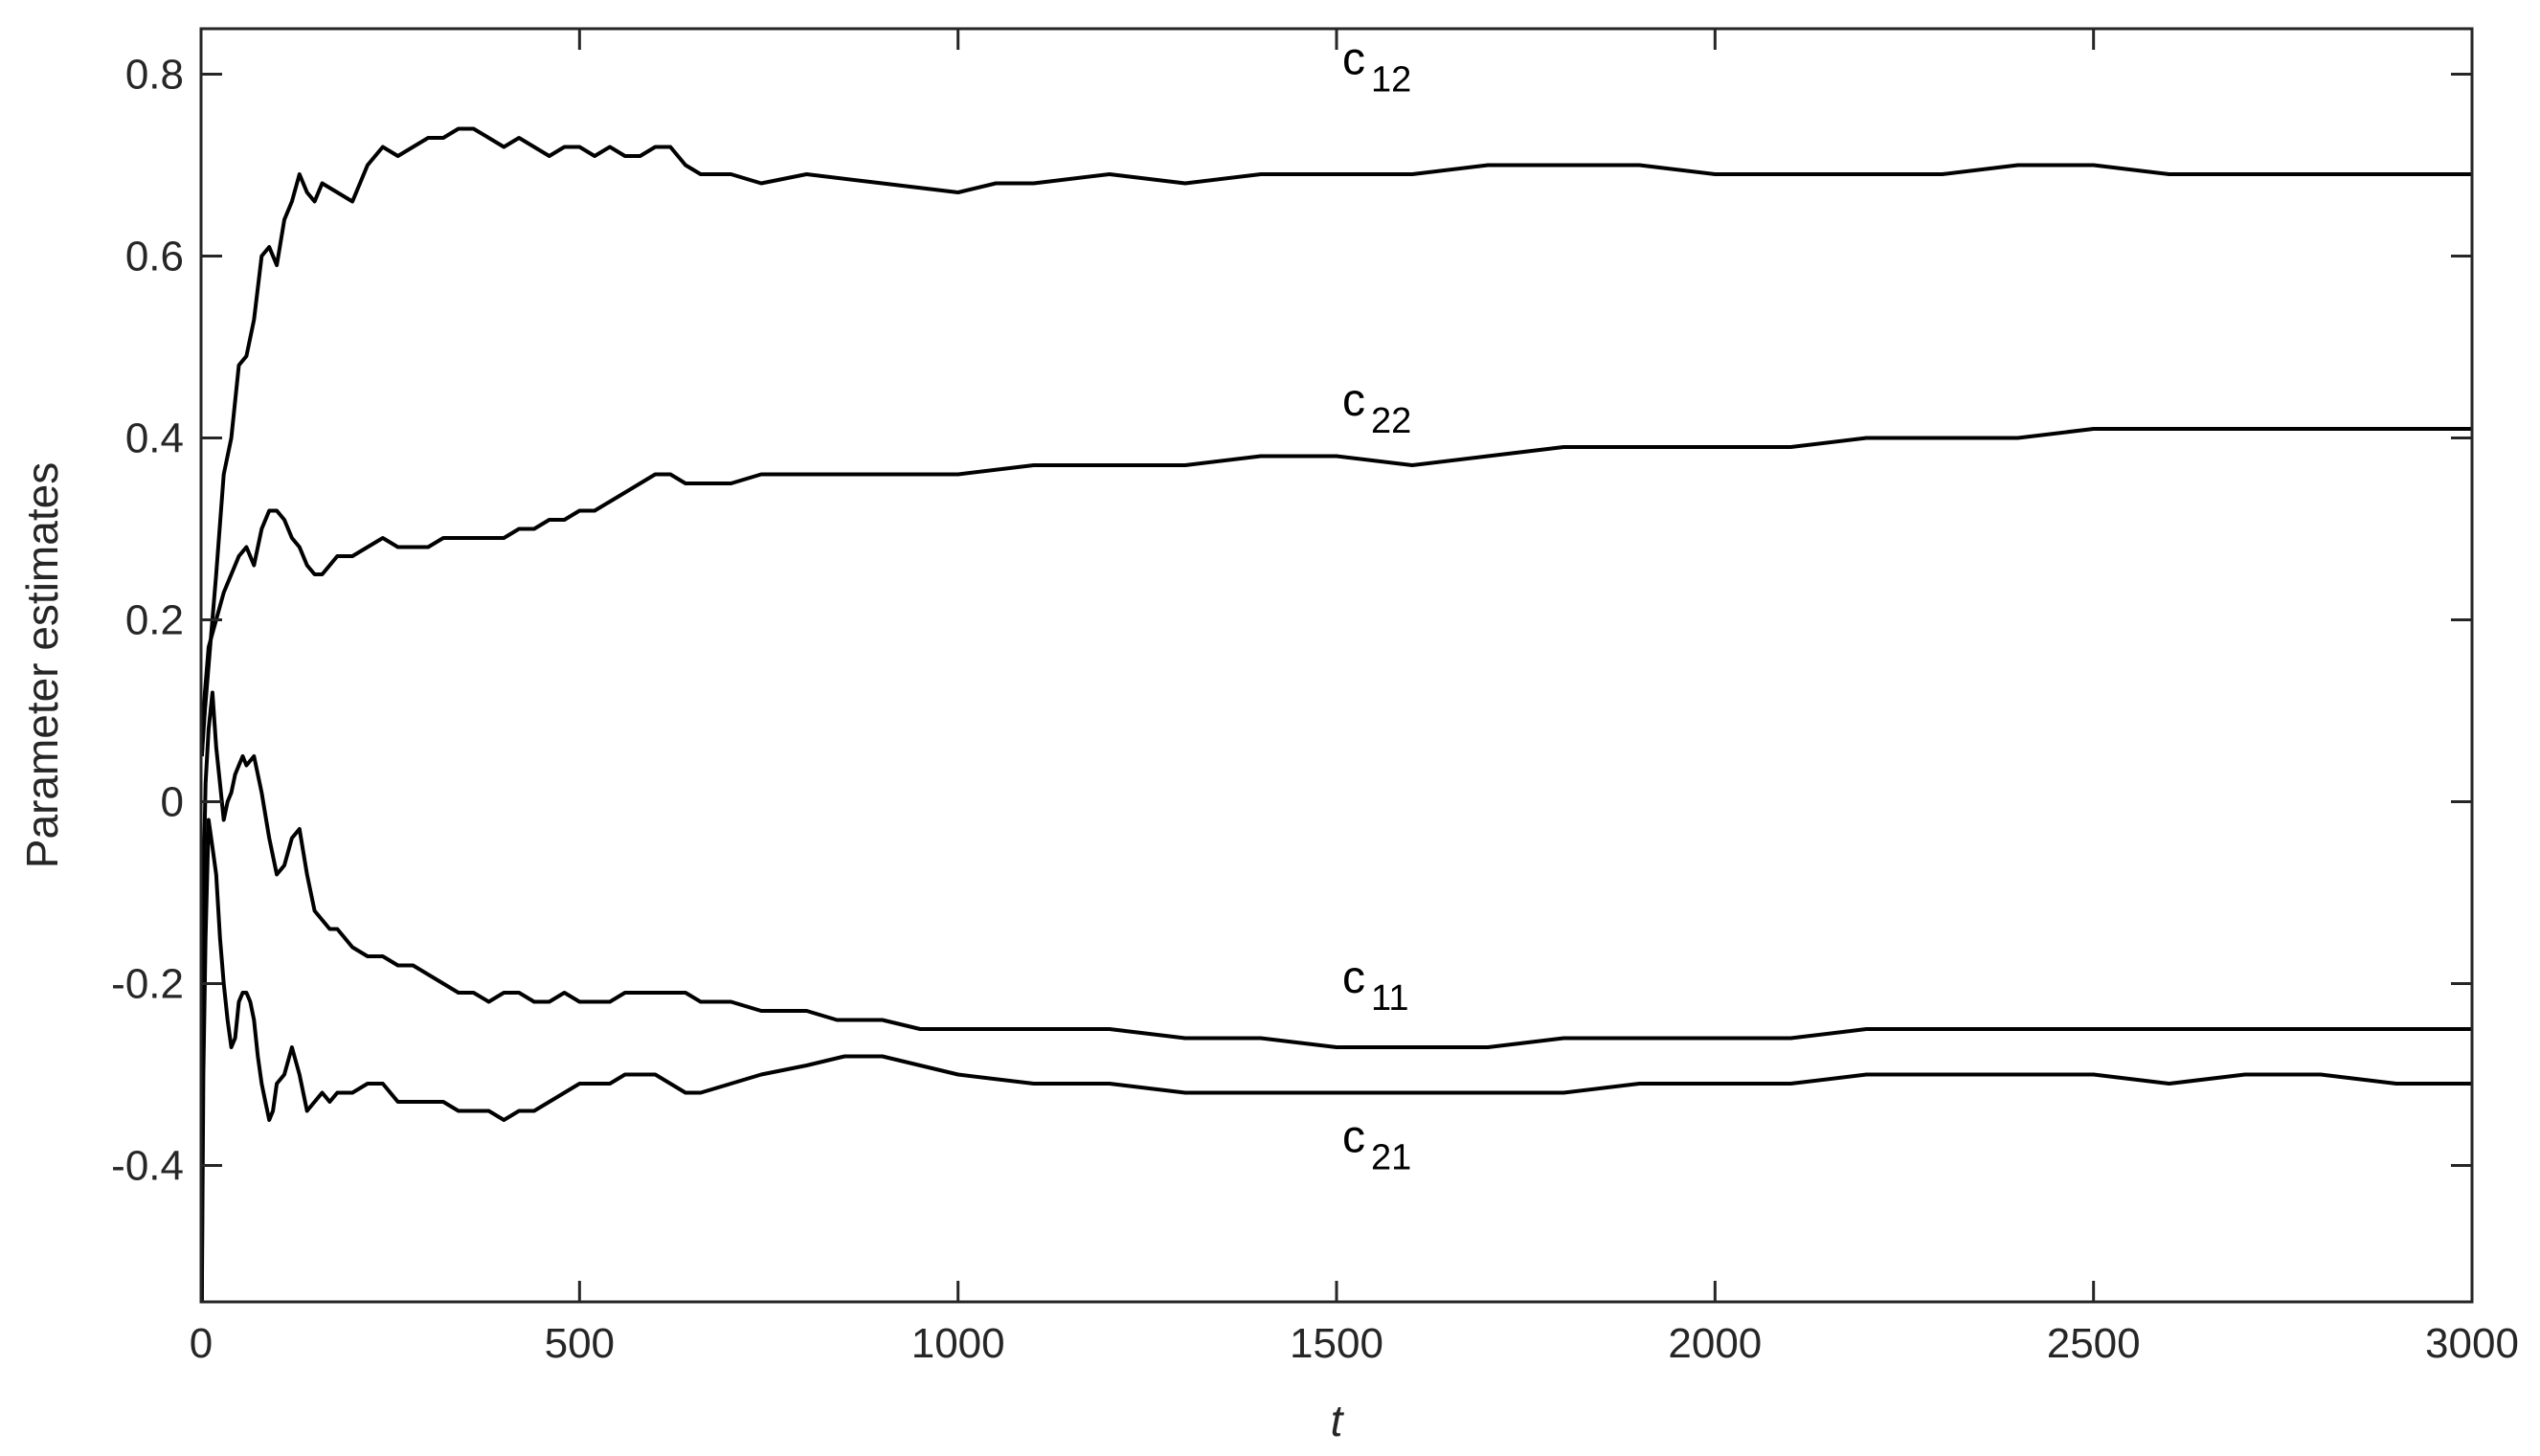  Describe the element at coordinates (958, 1344) in the screenshot. I see `x-tick-label: 1000` at that location.